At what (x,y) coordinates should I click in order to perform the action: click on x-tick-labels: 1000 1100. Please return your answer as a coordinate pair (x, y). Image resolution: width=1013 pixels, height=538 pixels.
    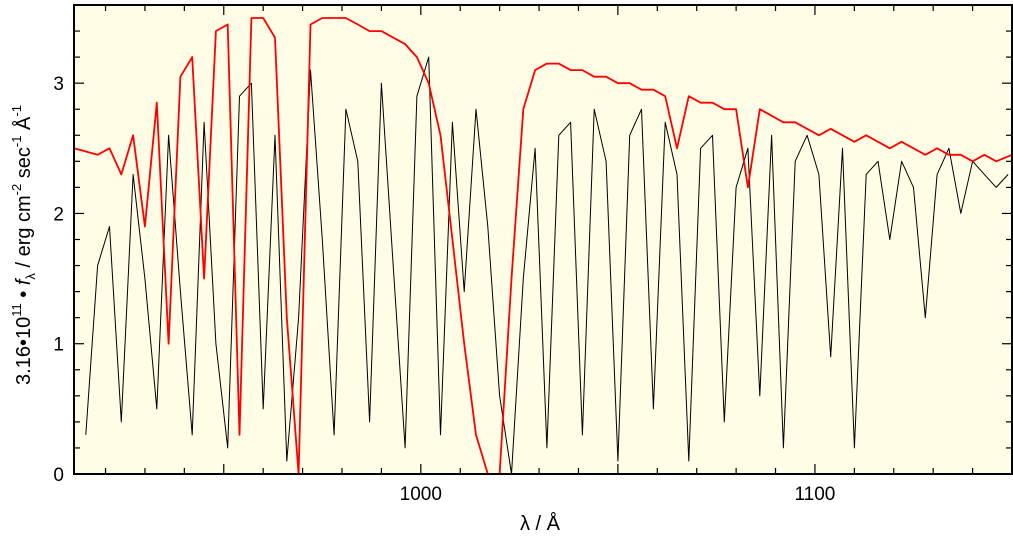
    Looking at the image, I should click on (618, 494).